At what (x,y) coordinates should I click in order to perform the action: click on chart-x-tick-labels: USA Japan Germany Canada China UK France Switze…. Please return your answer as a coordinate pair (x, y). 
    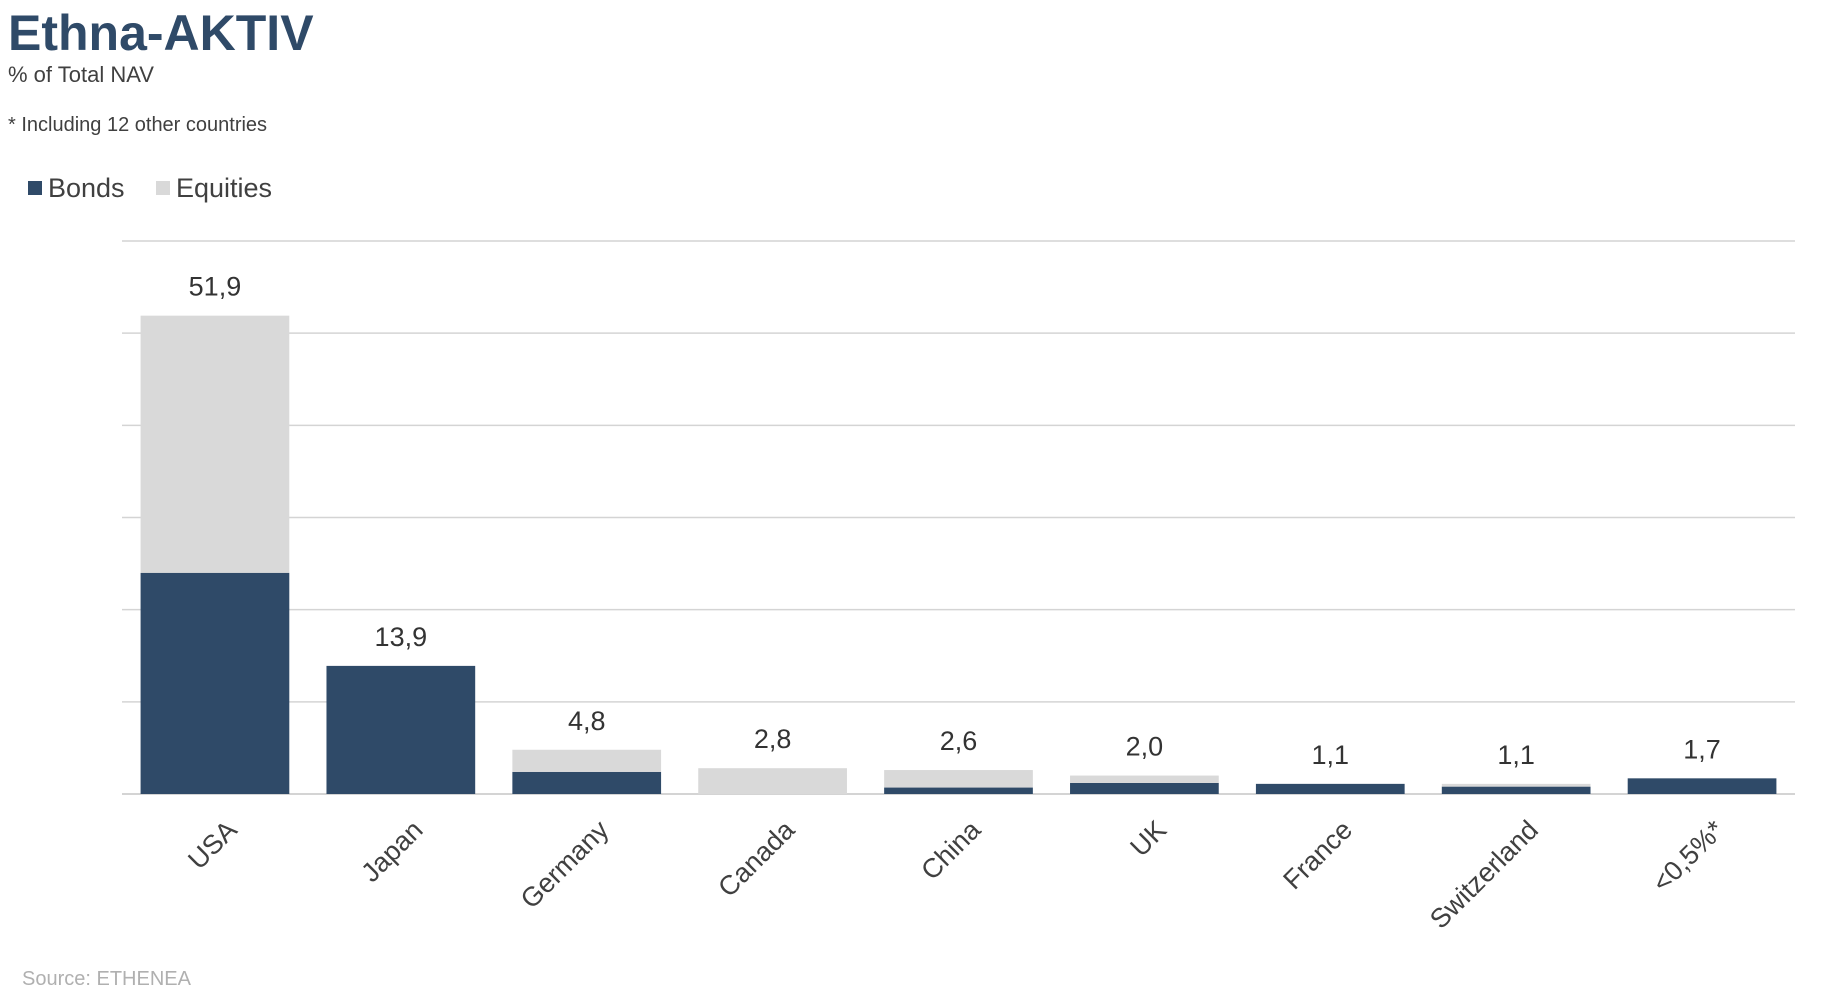
    Looking at the image, I should click on (956, 874).